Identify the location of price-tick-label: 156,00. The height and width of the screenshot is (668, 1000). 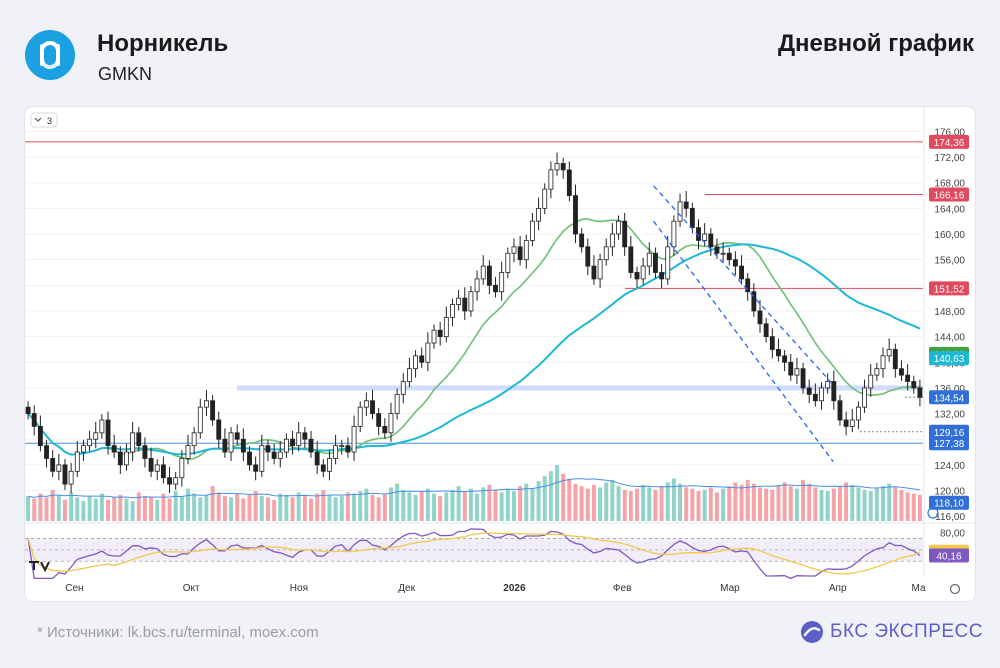
(949, 261).